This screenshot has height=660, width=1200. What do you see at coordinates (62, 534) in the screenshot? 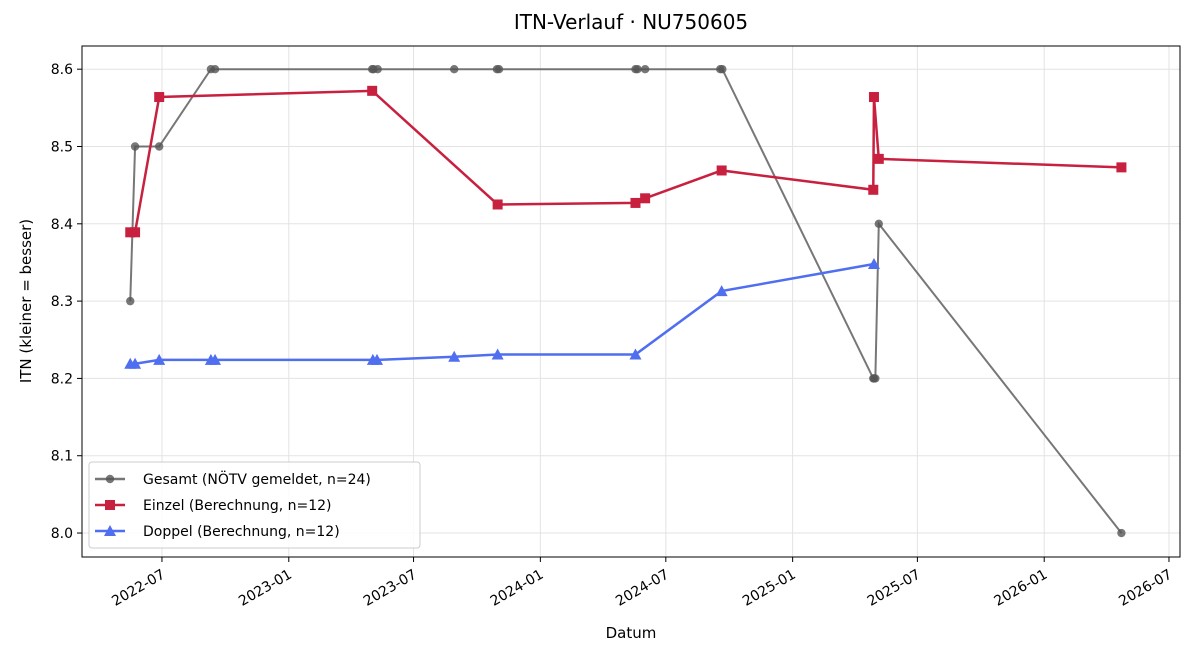
I see `y-tick-label: 8.0` at bounding box center [62, 534].